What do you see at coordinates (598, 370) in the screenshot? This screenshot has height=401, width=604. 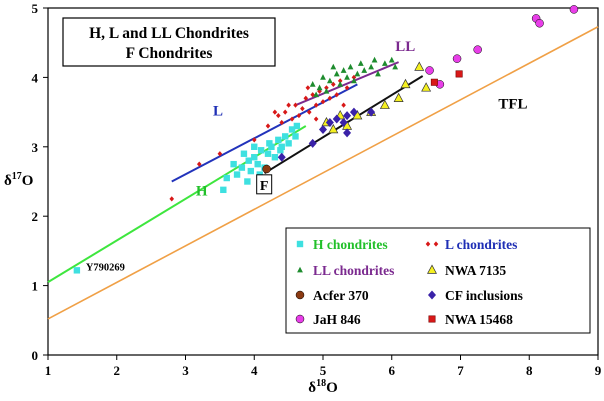 I see `x-tick-label: 9` at bounding box center [598, 370].